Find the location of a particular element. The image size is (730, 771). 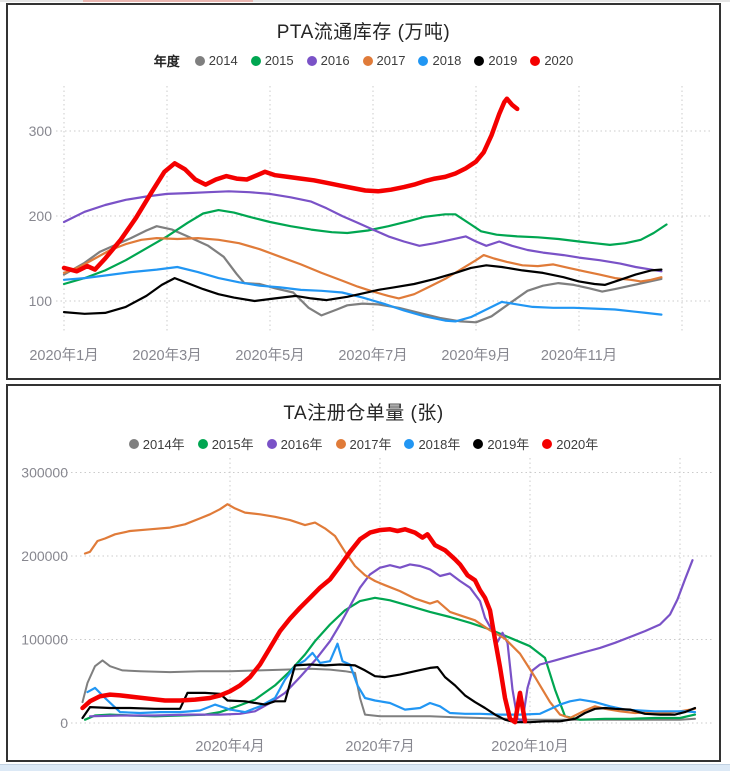

legend-item-2016: 2016 is located at coordinates (328, 60).